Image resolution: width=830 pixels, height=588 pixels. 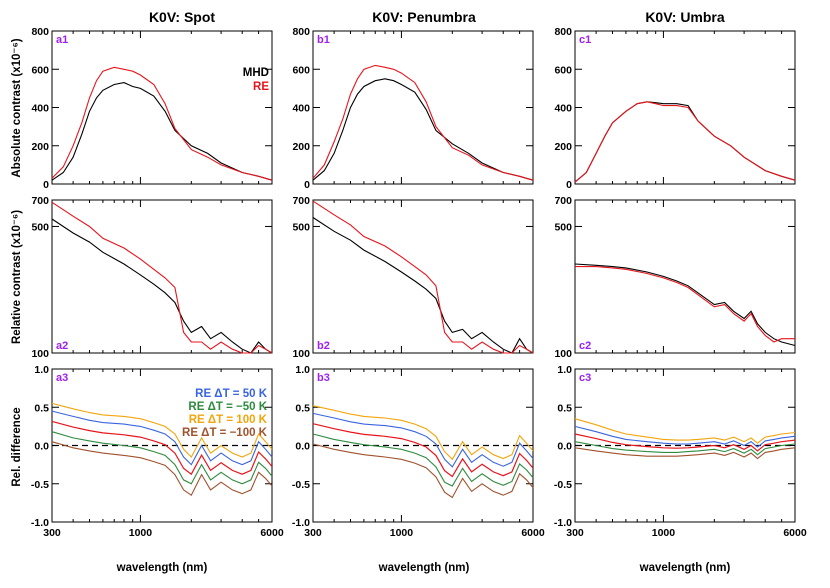 What do you see at coordinates (40, 227) in the screenshot?
I see `y-tick-label-spot-relative-500: 500` at bounding box center [40, 227].